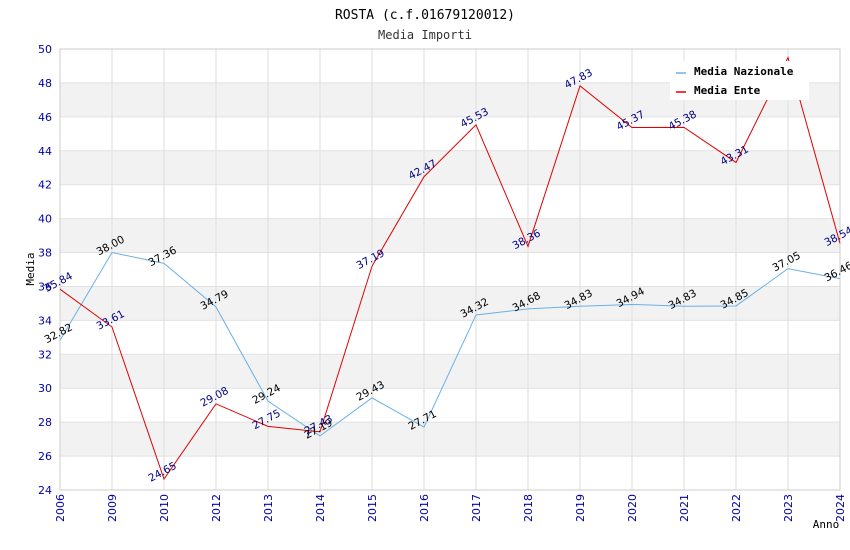  Describe the element at coordinates (45, 456) in the screenshot. I see `y-tick-label: 26` at that location.